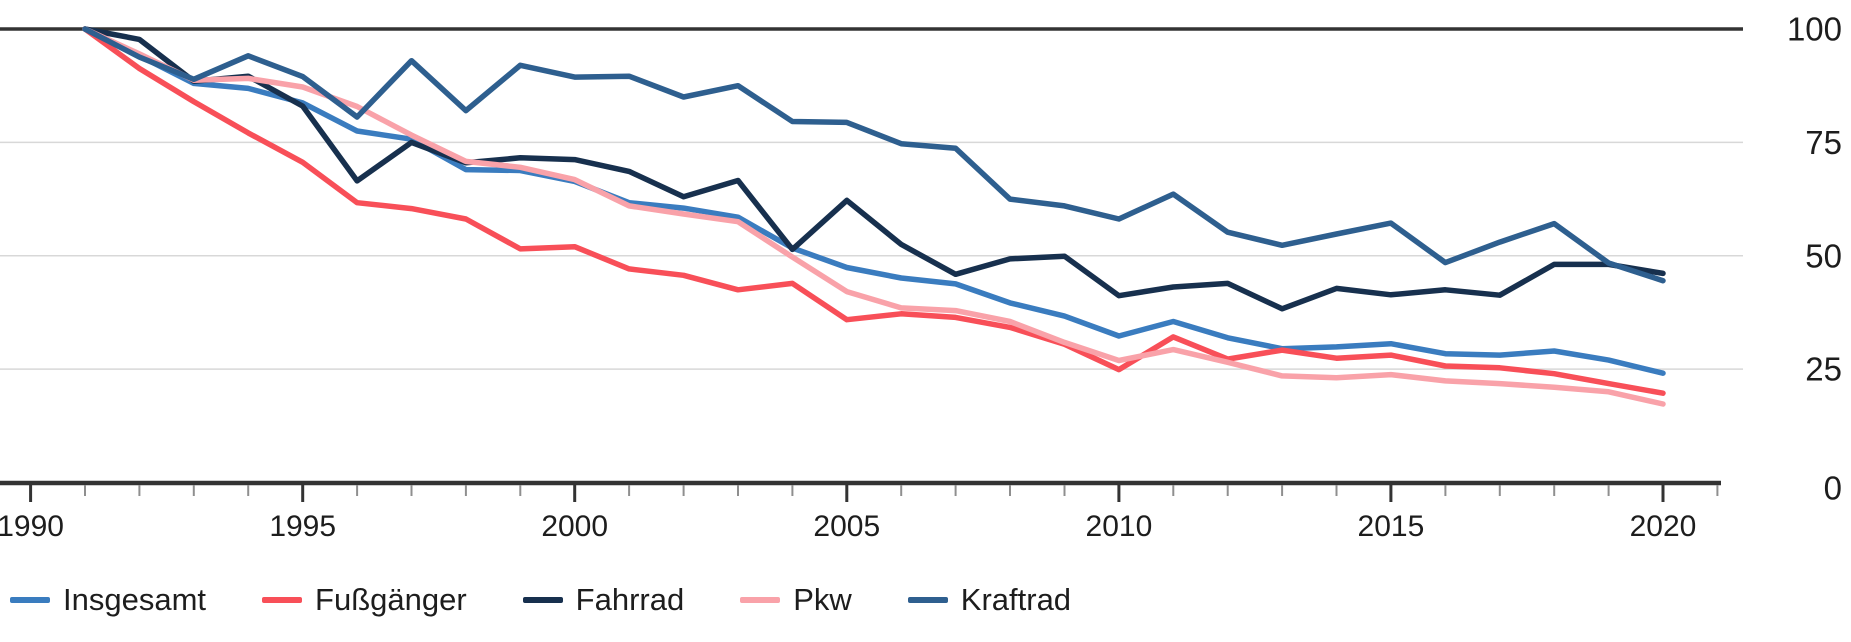  What do you see at coordinates (1119, 526) in the screenshot?
I see `x-axis-label-2010: 2010` at bounding box center [1119, 526].